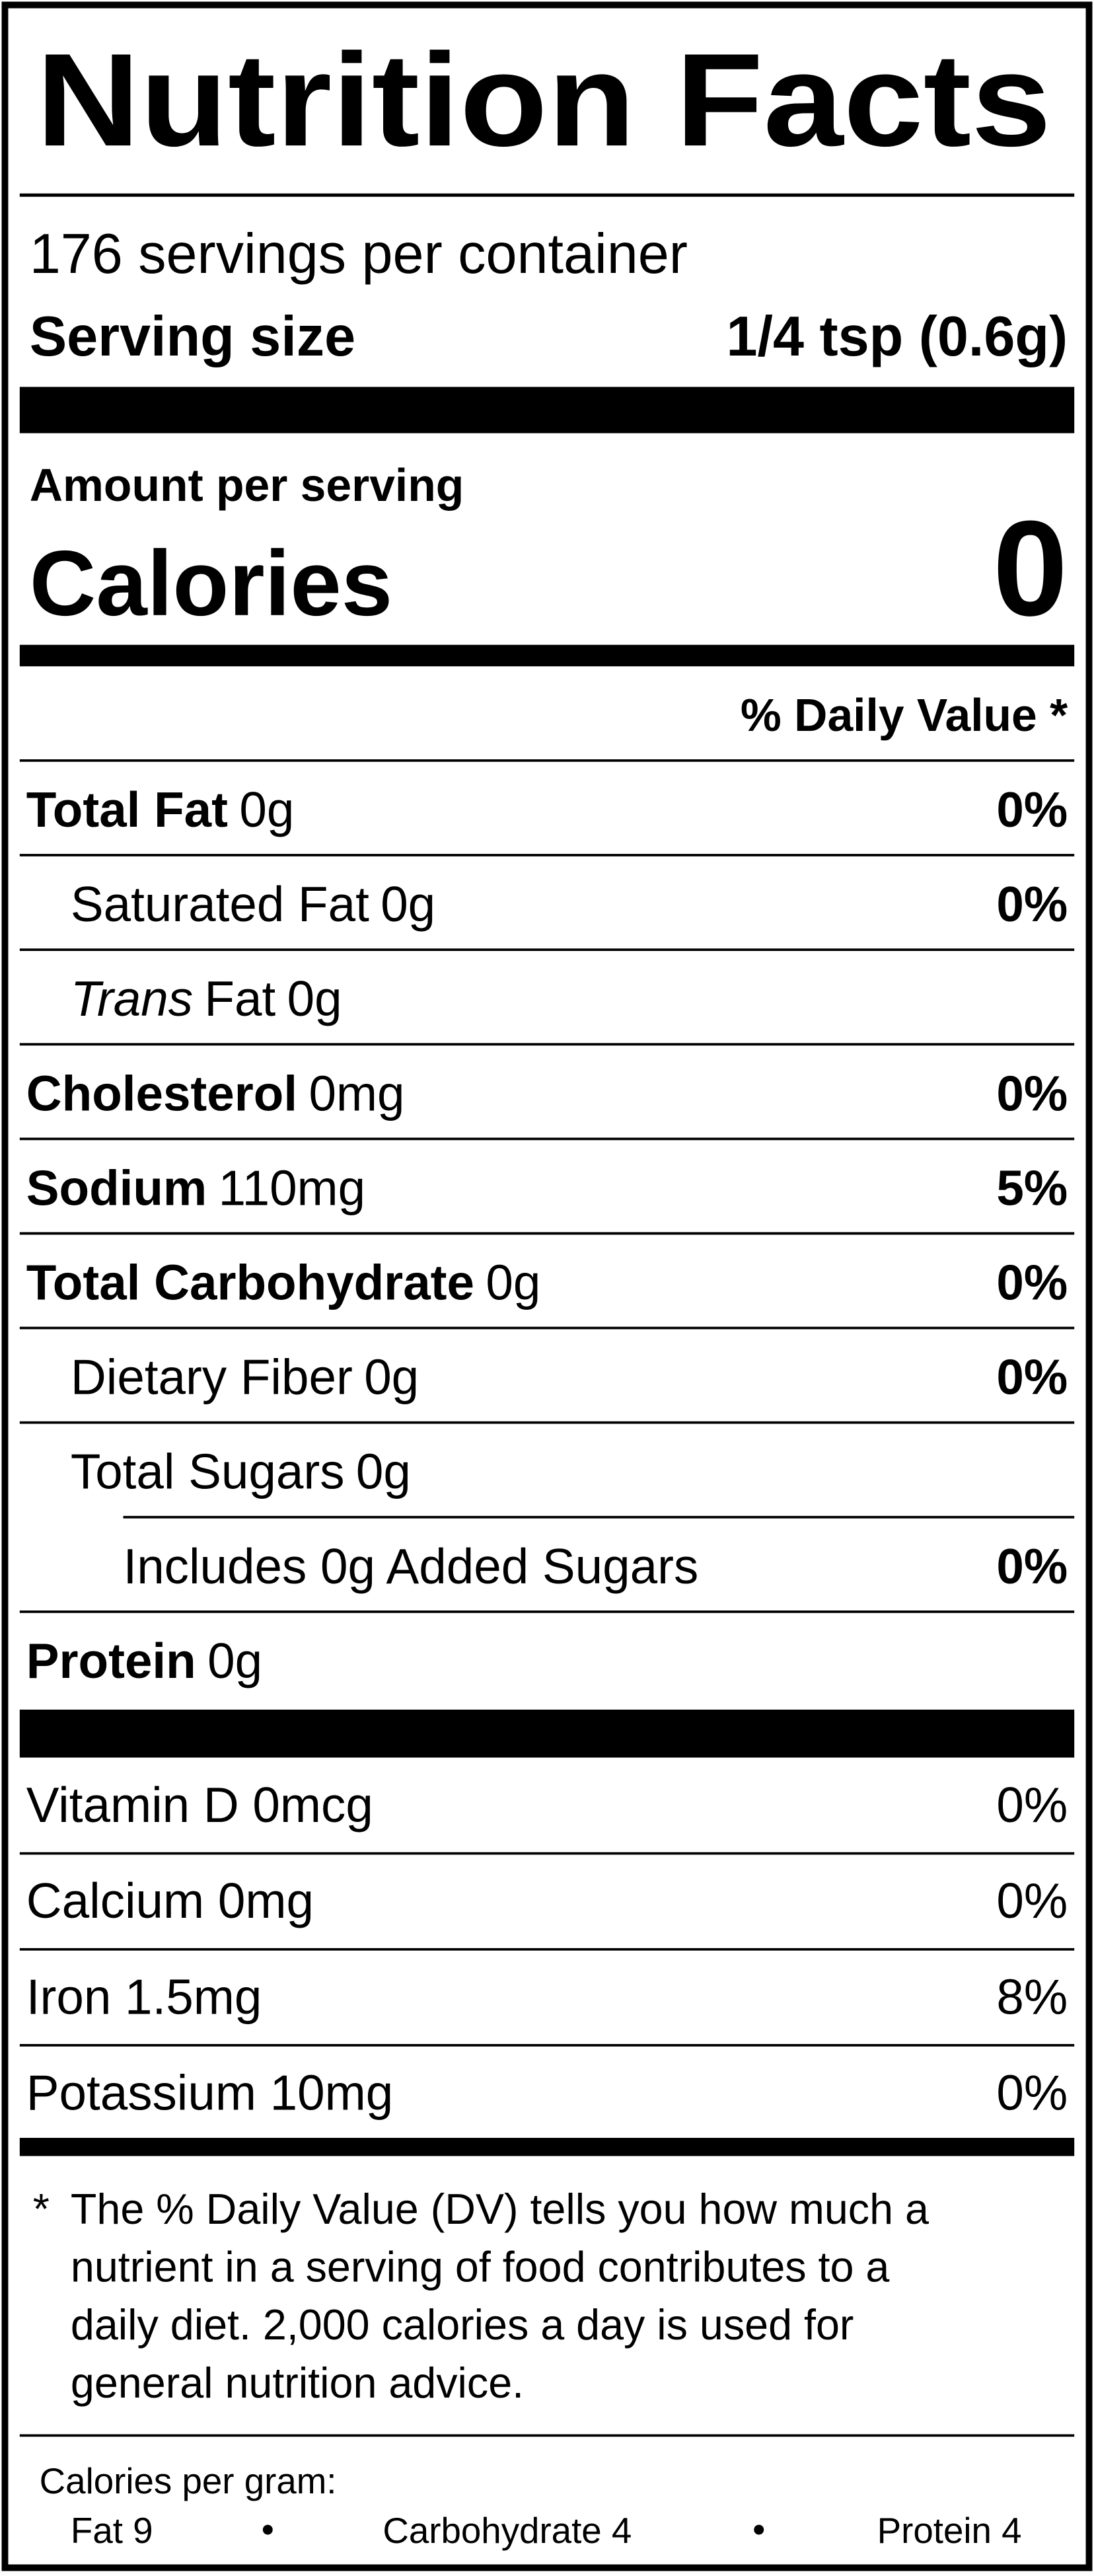 This screenshot has height=2576, width=1094. Describe the element at coordinates (292, 1187) in the screenshot. I see `nutrient-amount: 110mg` at that location.